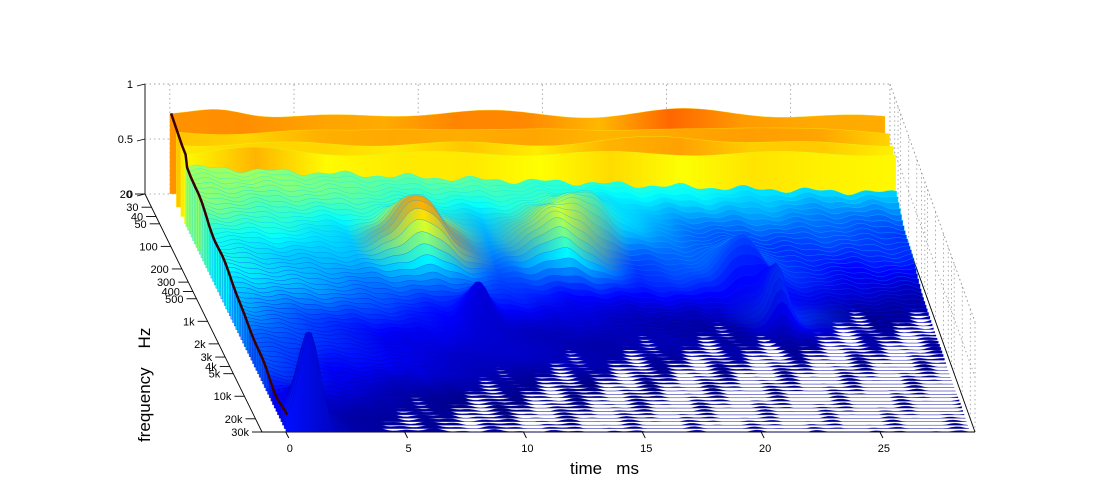 The height and width of the screenshot is (500, 1100). Describe the element at coordinates (126, 195) in the screenshot. I see `y-tick-label: 20` at that location.